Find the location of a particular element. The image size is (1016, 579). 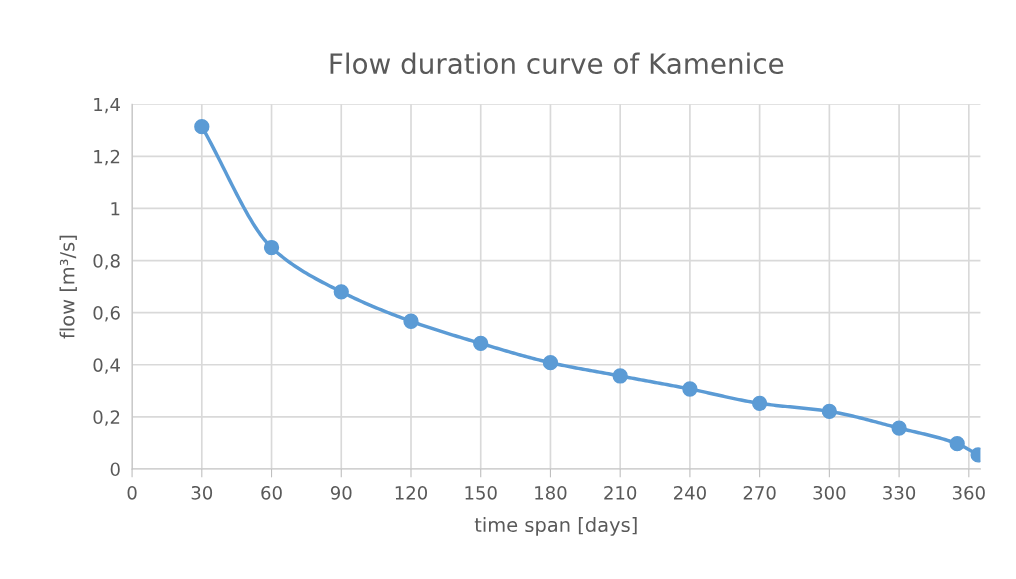

y-tick-label: 0,2 is located at coordinates (106, 418).